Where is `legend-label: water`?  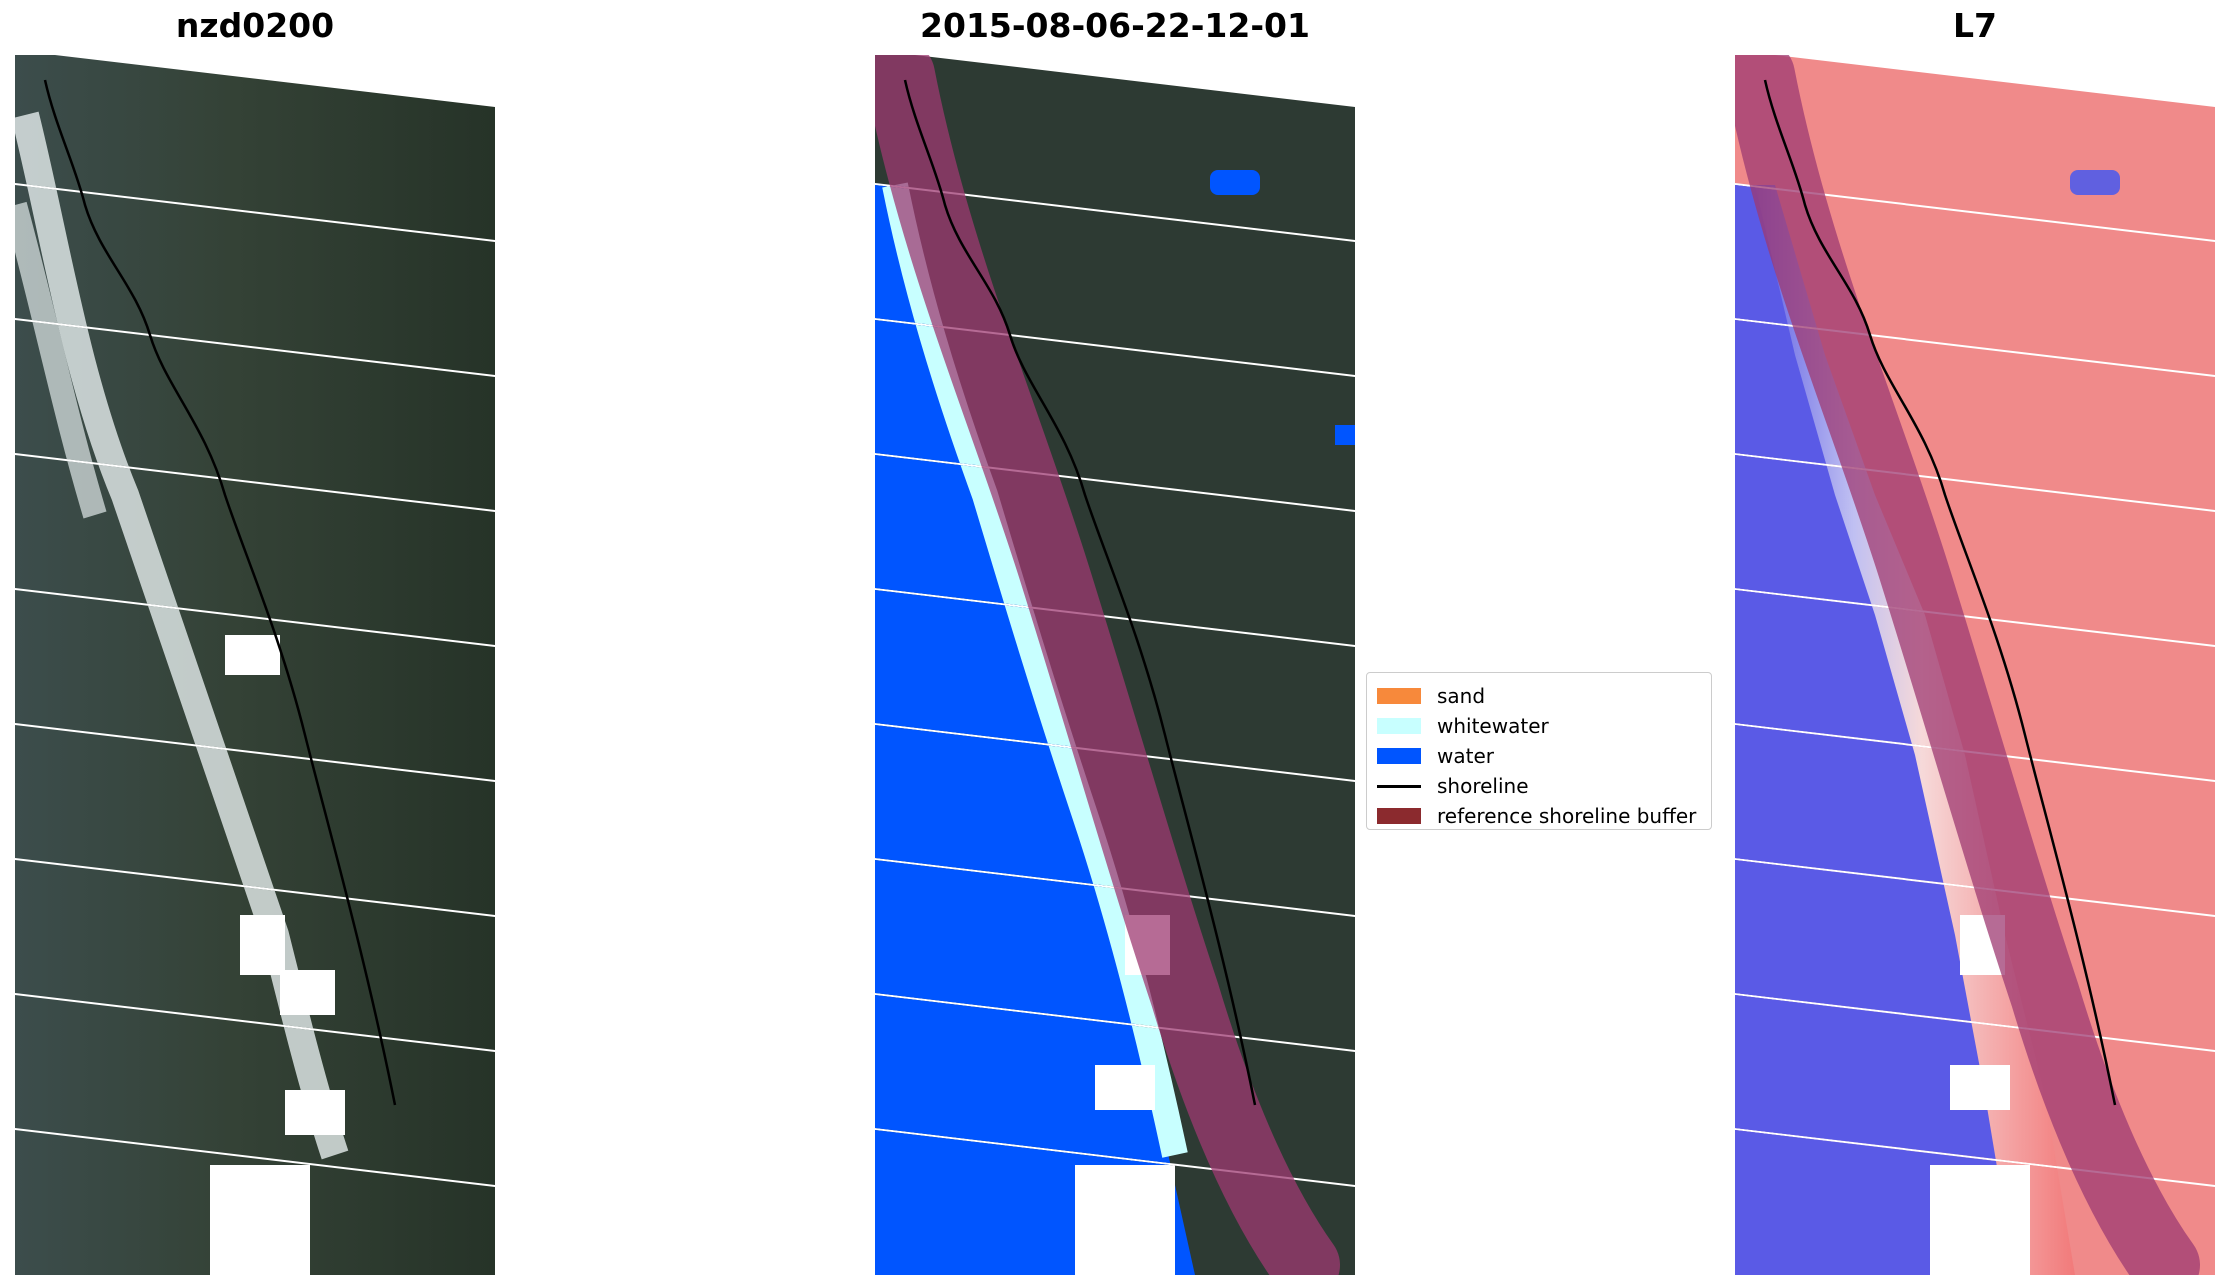
legend-label: water is located at coordinates (1465, 756).